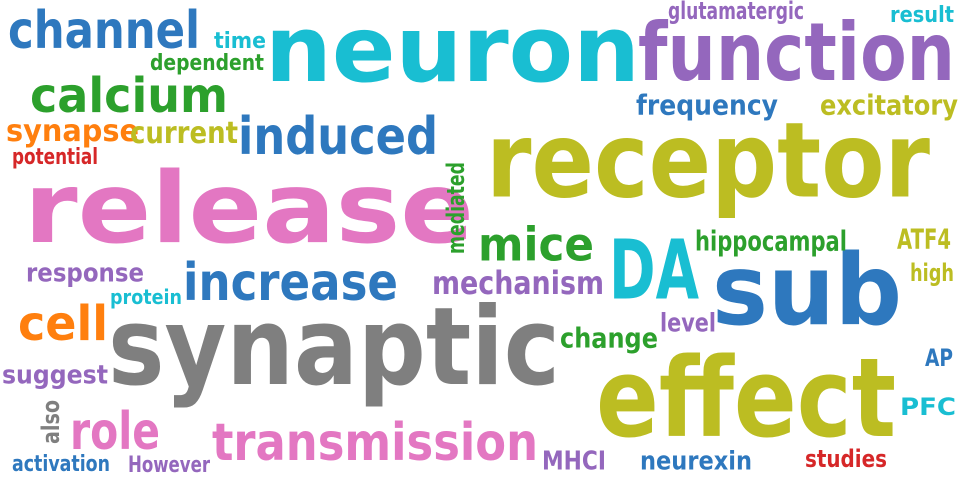 Image resolution: width=960 pixels, height=480 pixels. I want to click on word-potential: potential, so click(55, 156).